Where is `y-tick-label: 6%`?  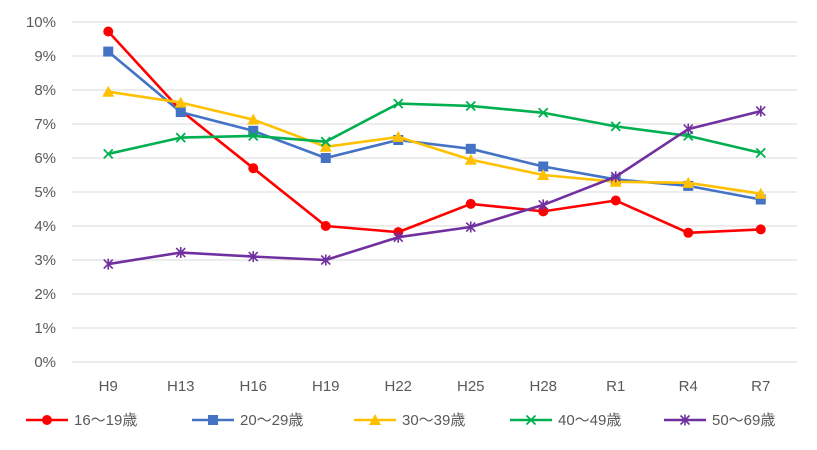
y-tick-label: 6% is located at coordinates (45, 158).